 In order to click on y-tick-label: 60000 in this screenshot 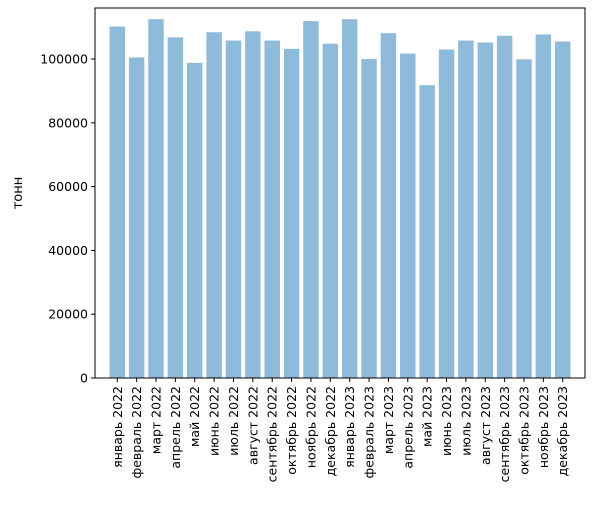, I will do `click(68, 186)`.